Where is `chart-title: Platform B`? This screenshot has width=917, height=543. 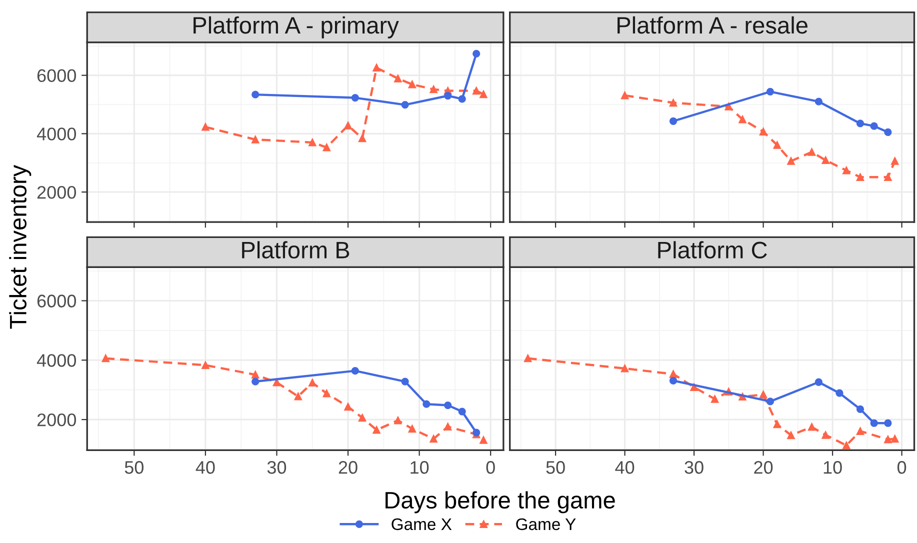 chart-title: Platform B is located at coordinates (296, 249).